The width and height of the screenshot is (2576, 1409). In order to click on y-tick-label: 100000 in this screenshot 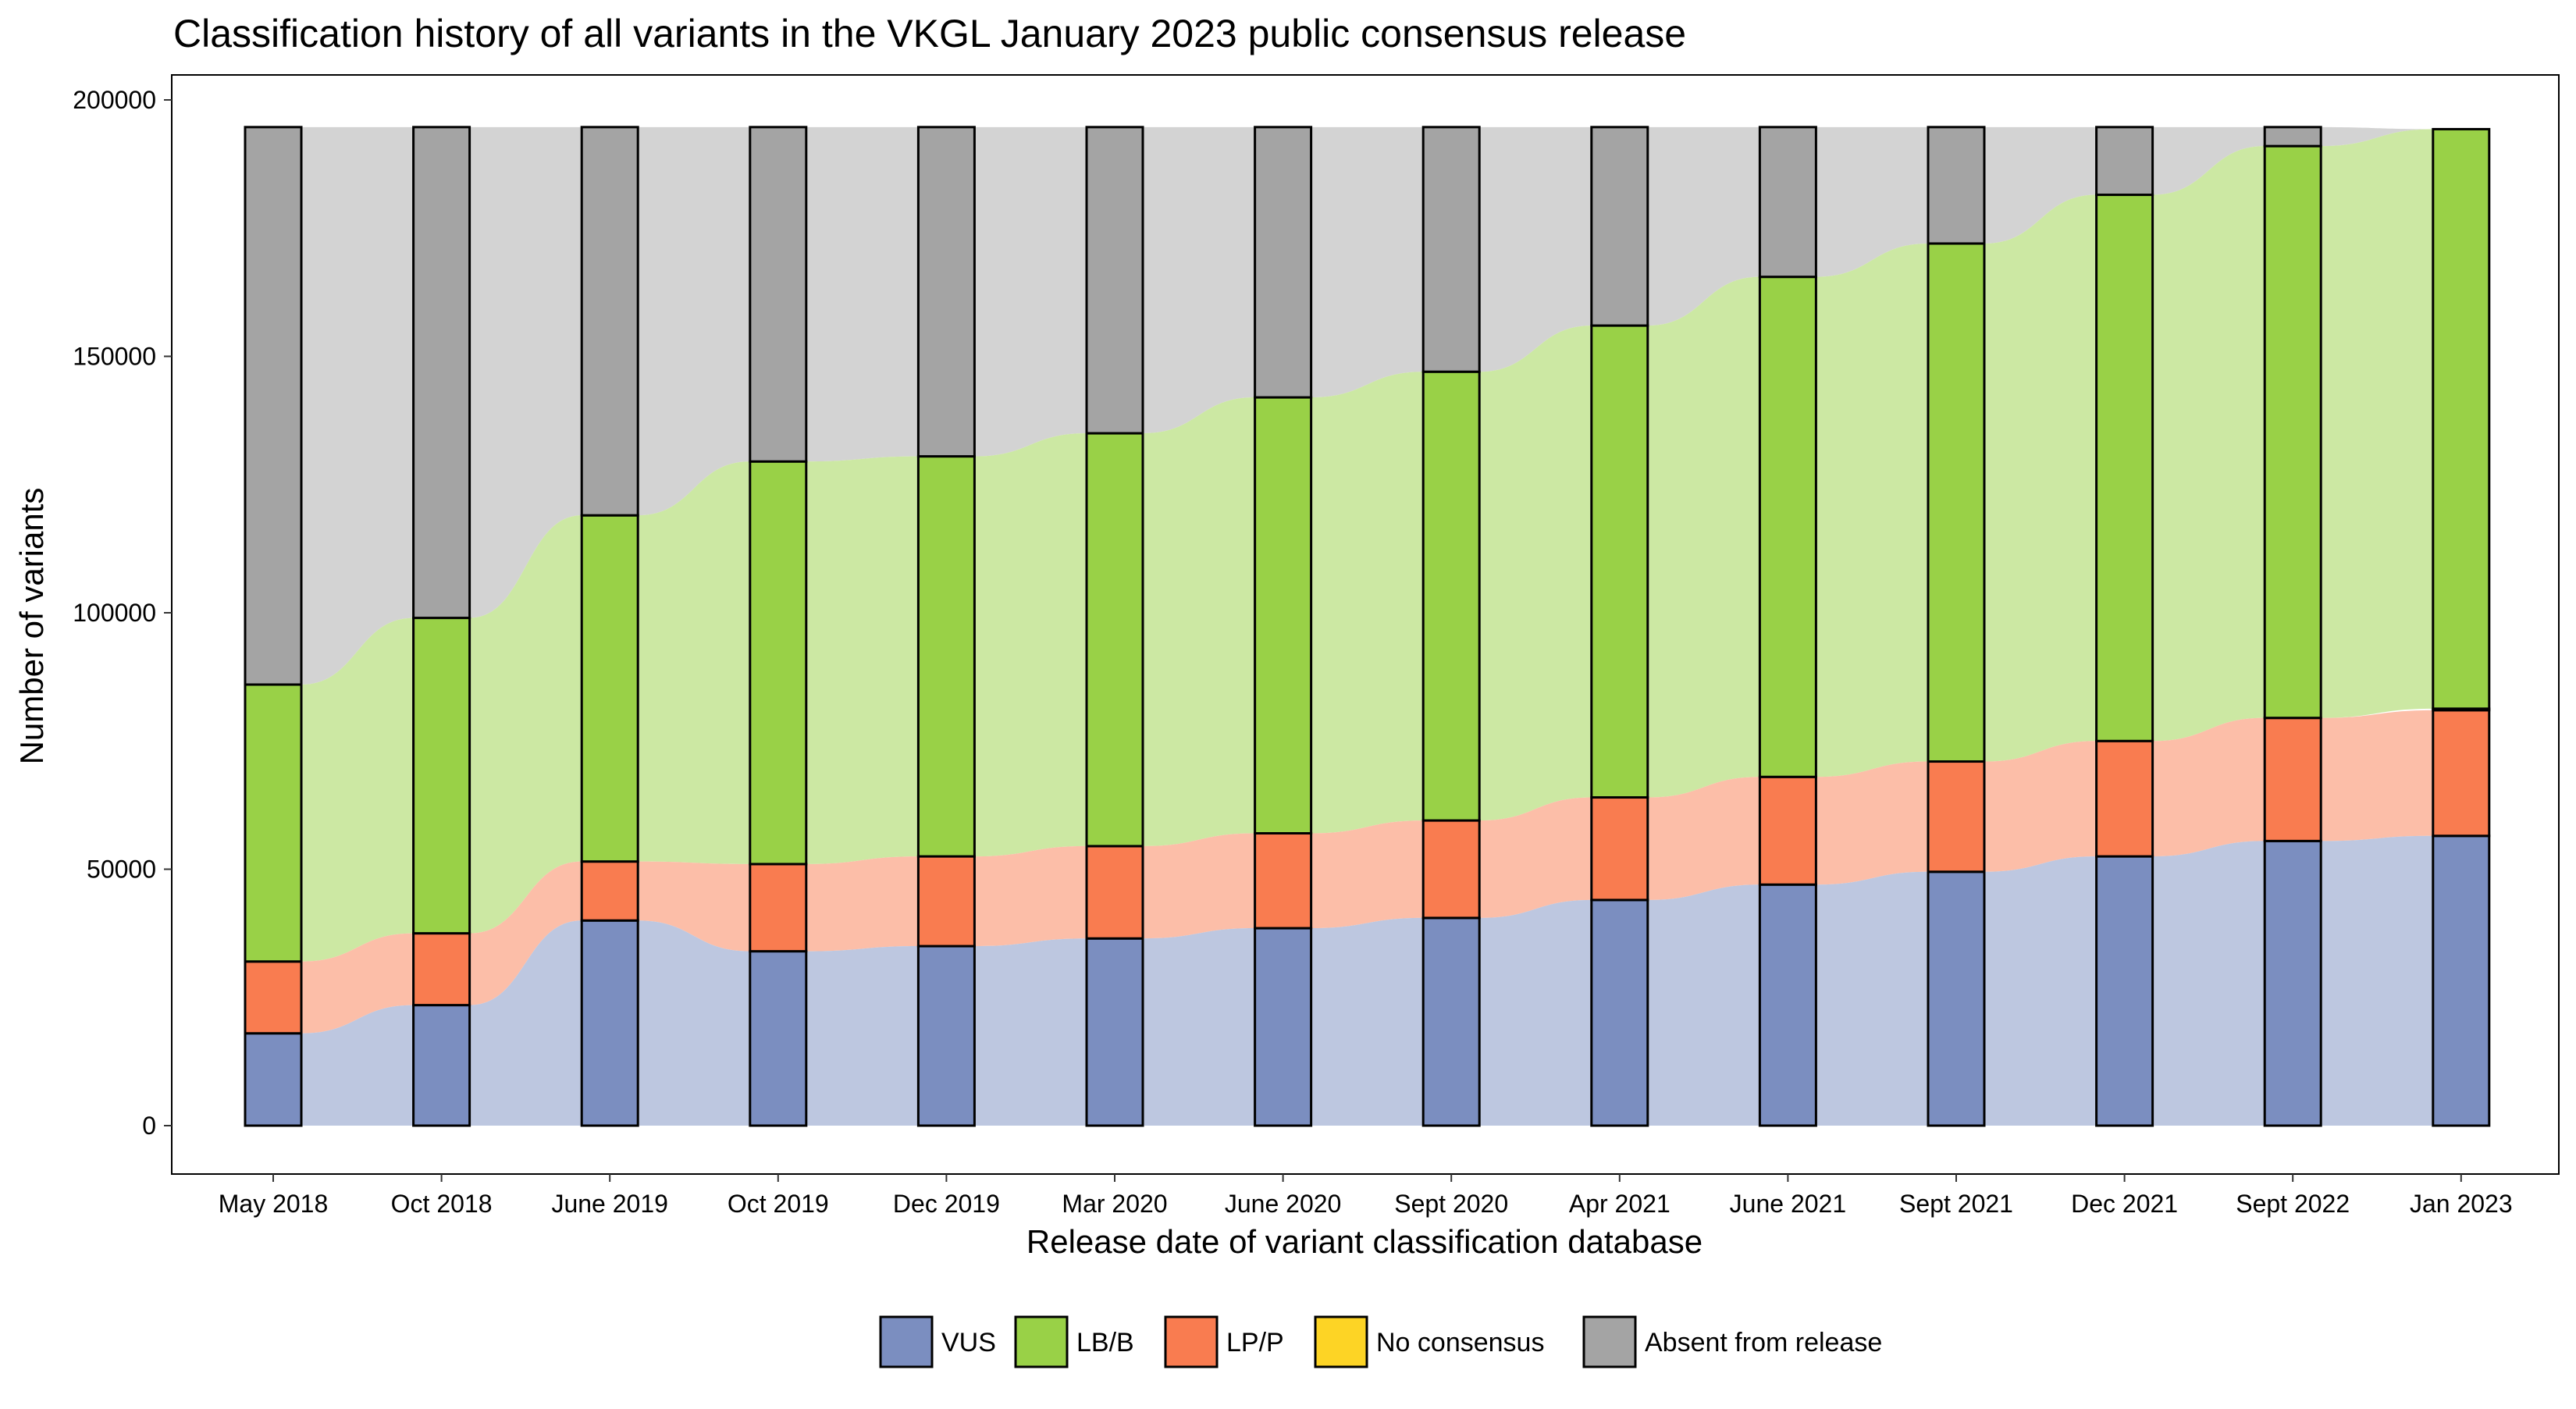, I will do `click(114, 613)`.